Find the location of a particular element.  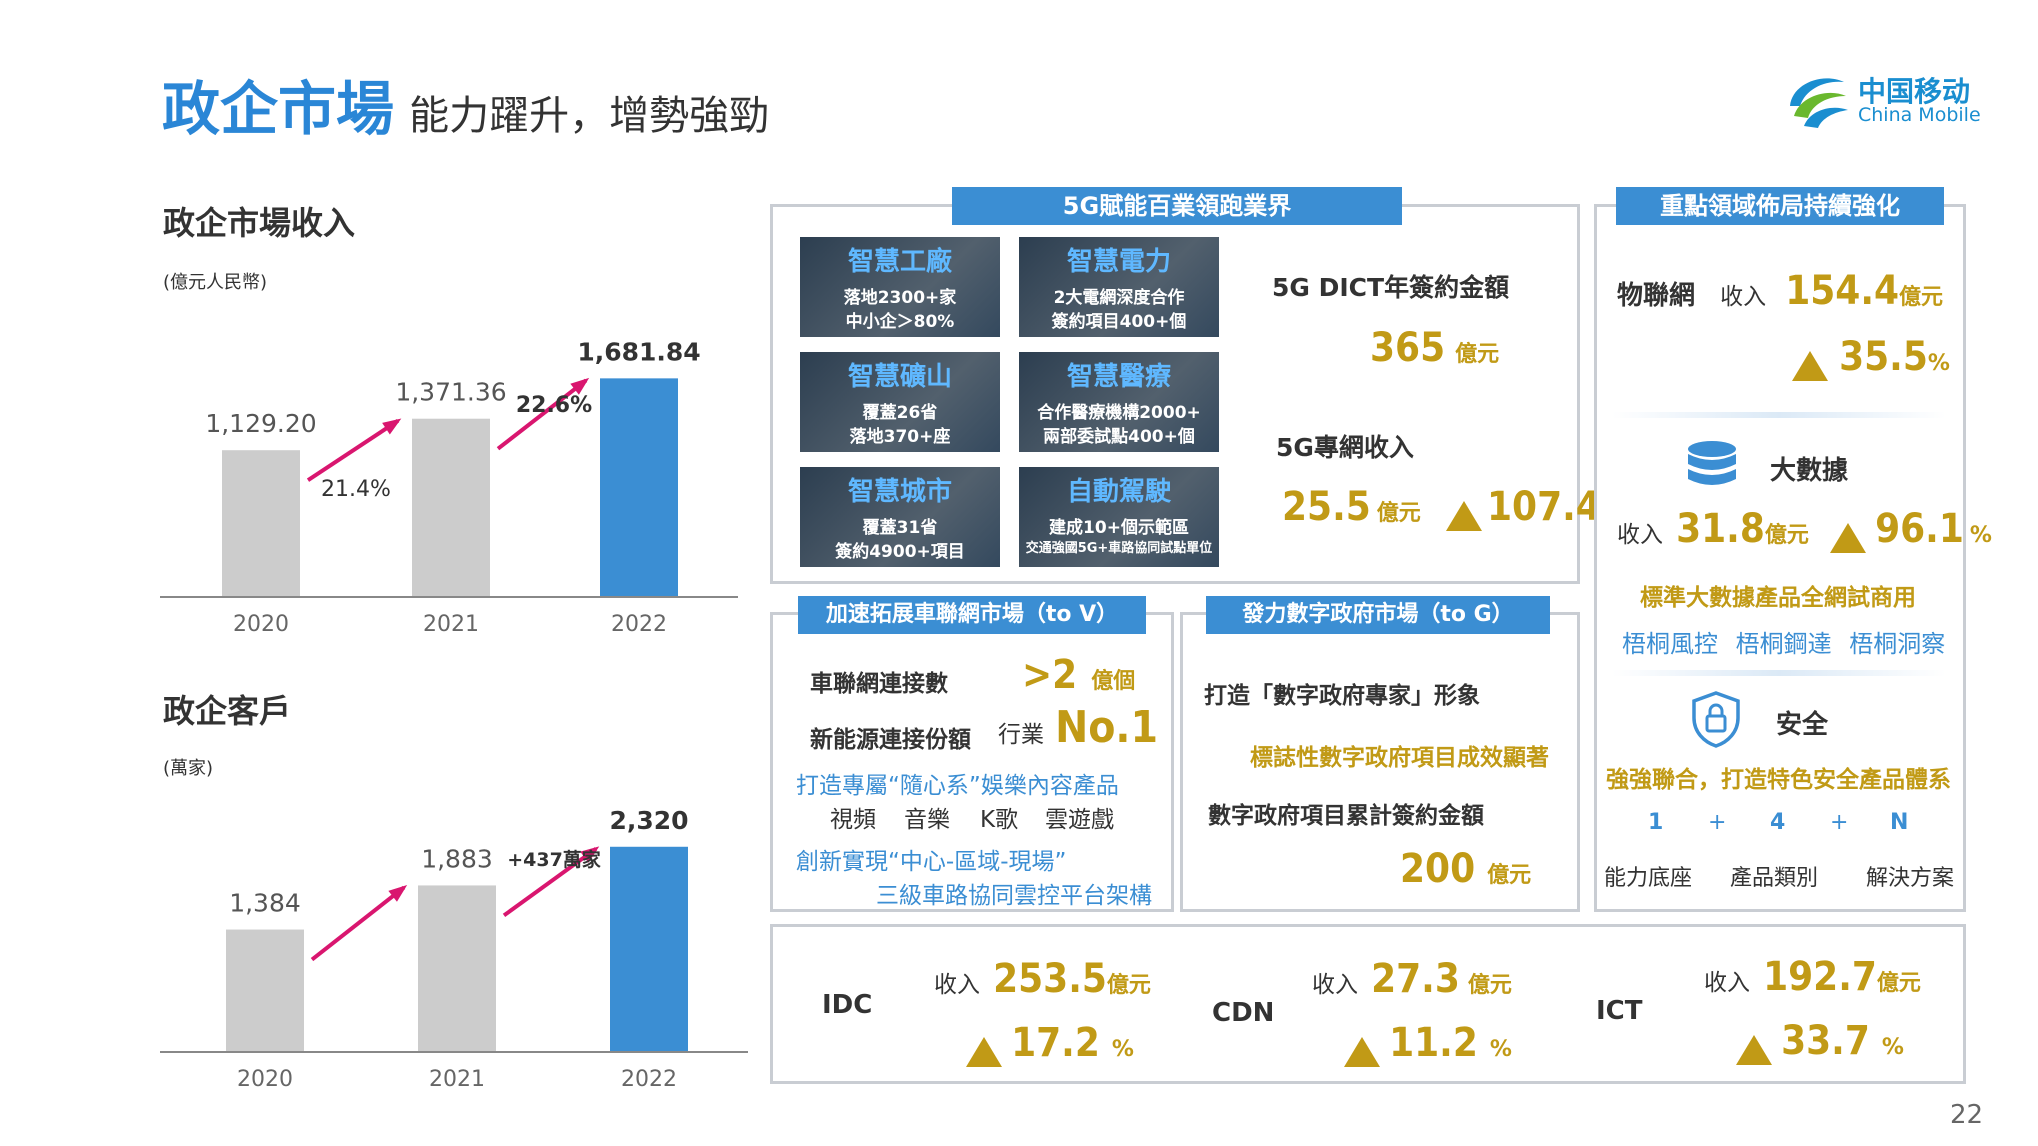

private-network-label: 5G專網收入 is located at coordinates (1345, 447).